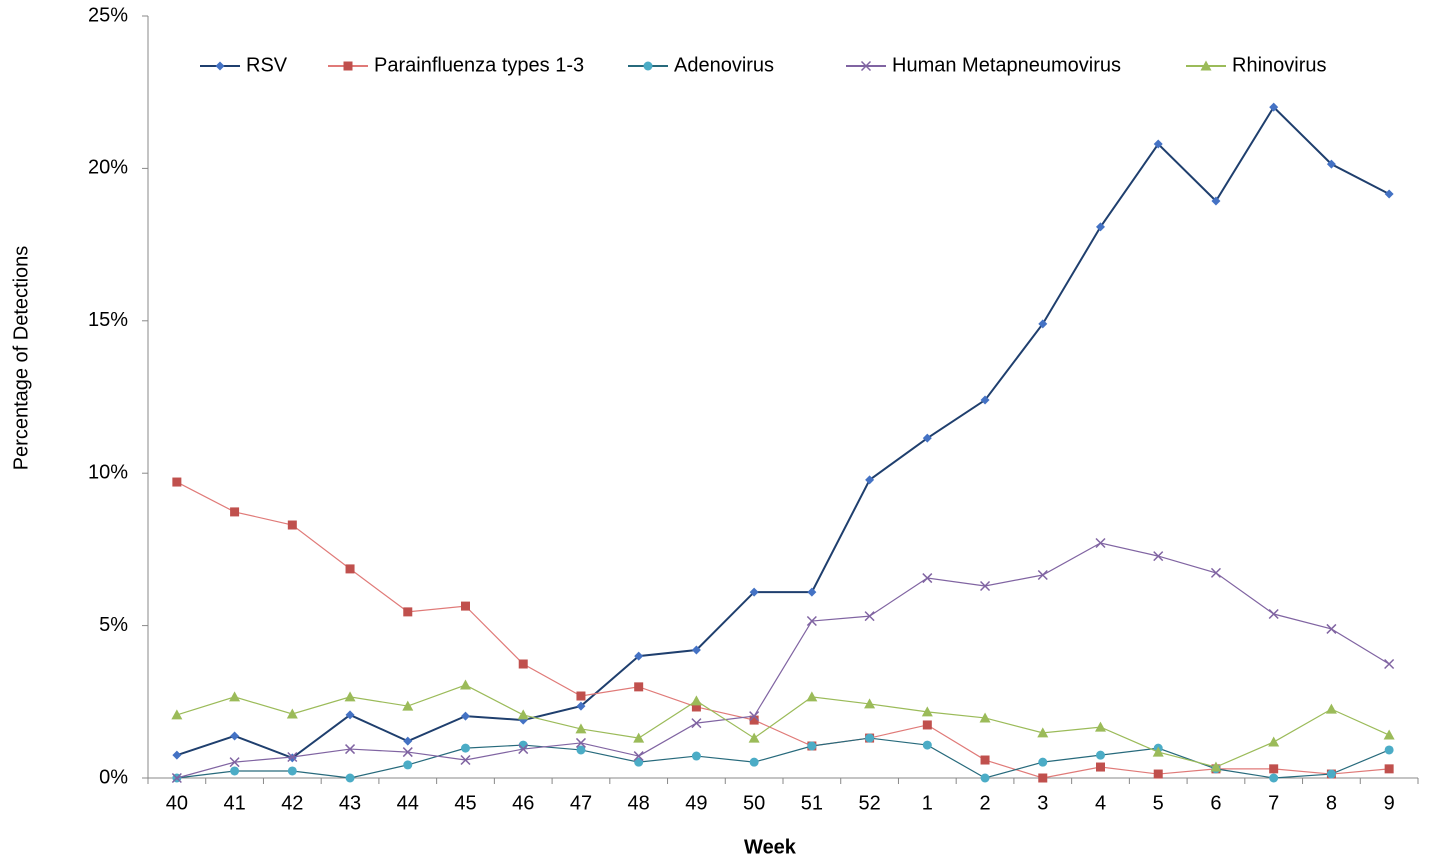 The height and width of the screenshot is (858, 1429). I want to click on y-axis-title: Percentage of Detections, so click(21, 358).